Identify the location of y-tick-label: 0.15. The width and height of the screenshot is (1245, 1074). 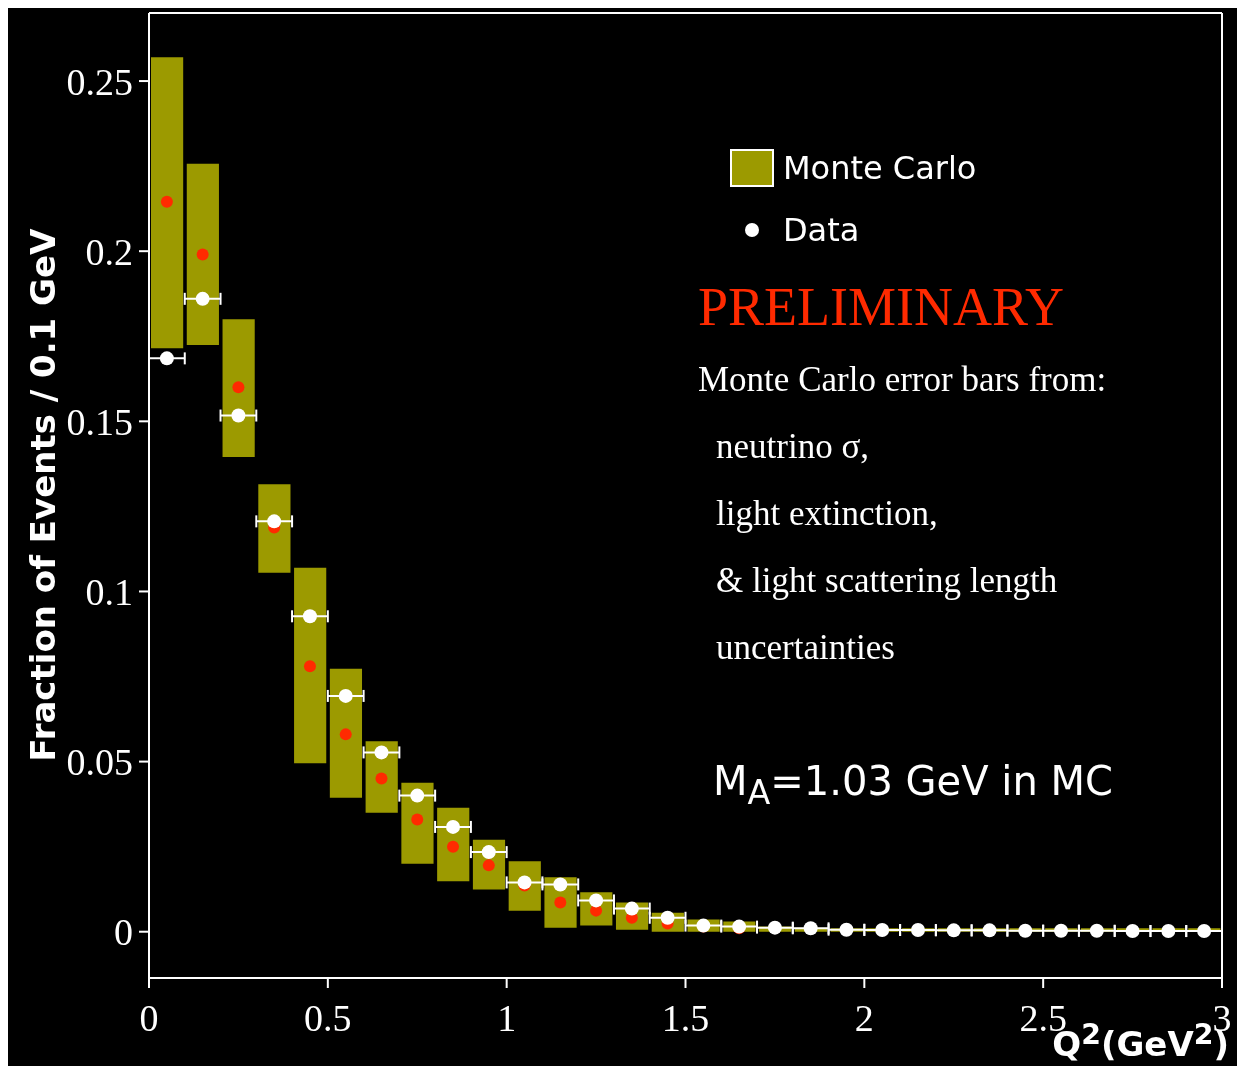
(99, 421).